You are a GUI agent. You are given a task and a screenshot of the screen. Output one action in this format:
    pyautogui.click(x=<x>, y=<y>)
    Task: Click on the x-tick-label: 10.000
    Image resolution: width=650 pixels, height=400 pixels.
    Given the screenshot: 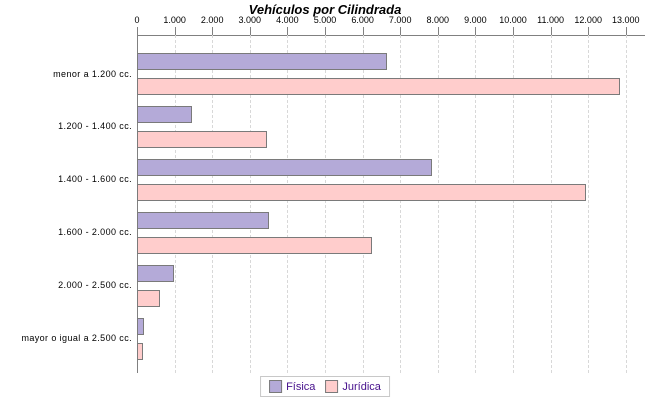 What is the action you would take?
    pyautogui.click(x=513, y=20)
    